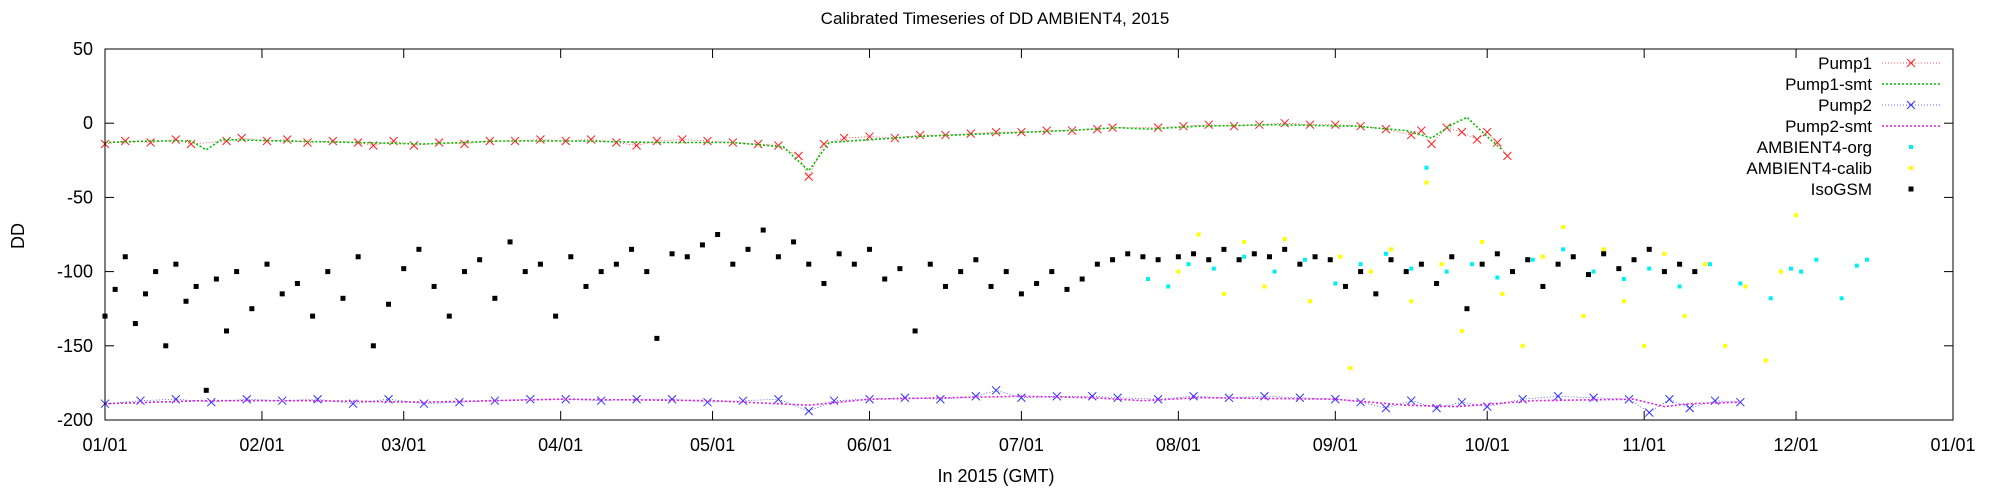 This screenshot has width=1993, height=495. I want to click on legend-item: AMBIENT4-calib, so click(1829, 168).